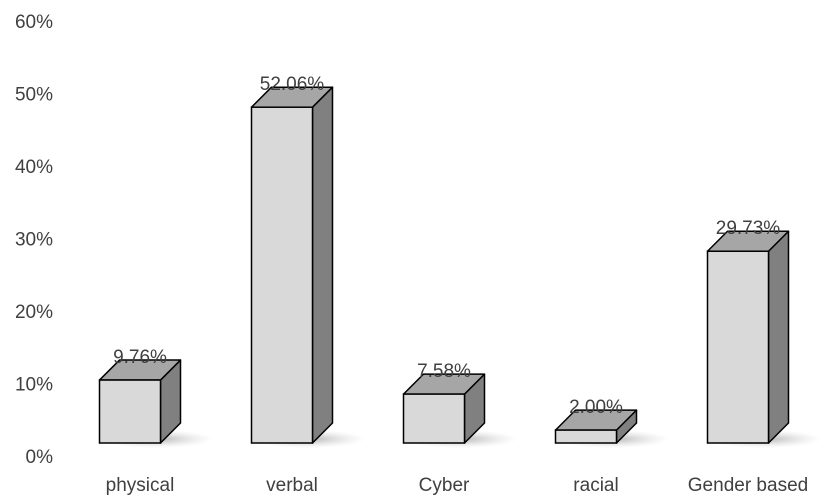 The width and height of the screenshot is (839, 499). Describe the element at coordinates (34, 385) in the screenshot. I see `y-tick-label: 10%` at that location.